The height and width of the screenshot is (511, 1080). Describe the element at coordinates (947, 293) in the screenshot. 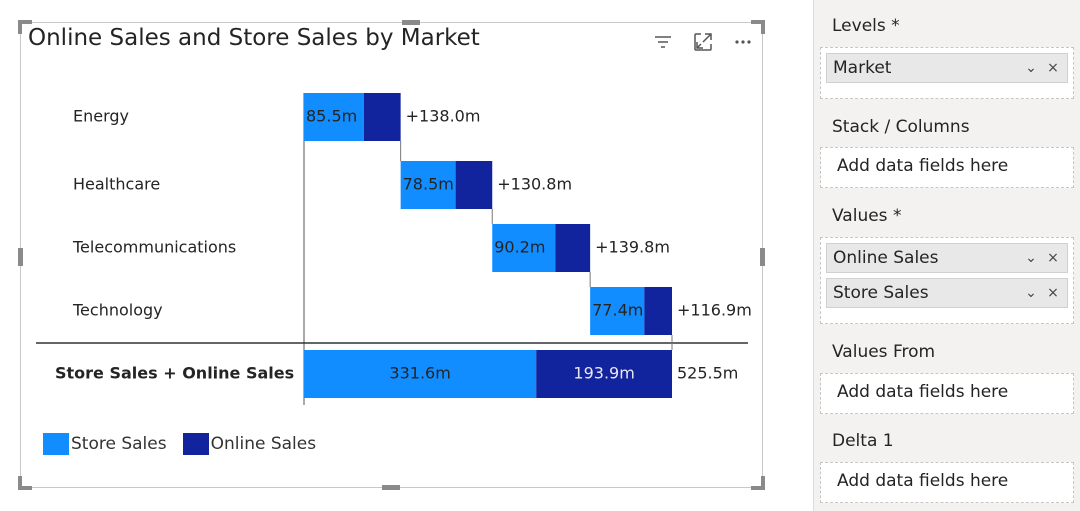

I see `field-pill-store-sales: Store Sales ⌄ ×` at that location.